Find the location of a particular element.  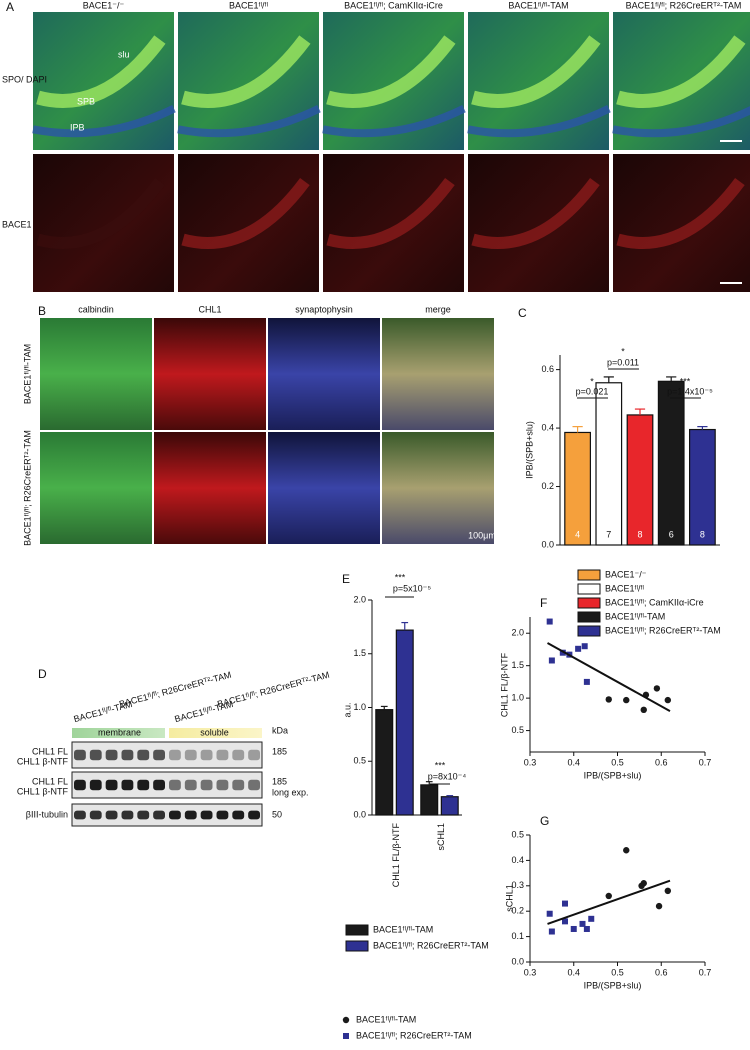

y-tick-label: 1.5 is located at coordinates (517, 665).